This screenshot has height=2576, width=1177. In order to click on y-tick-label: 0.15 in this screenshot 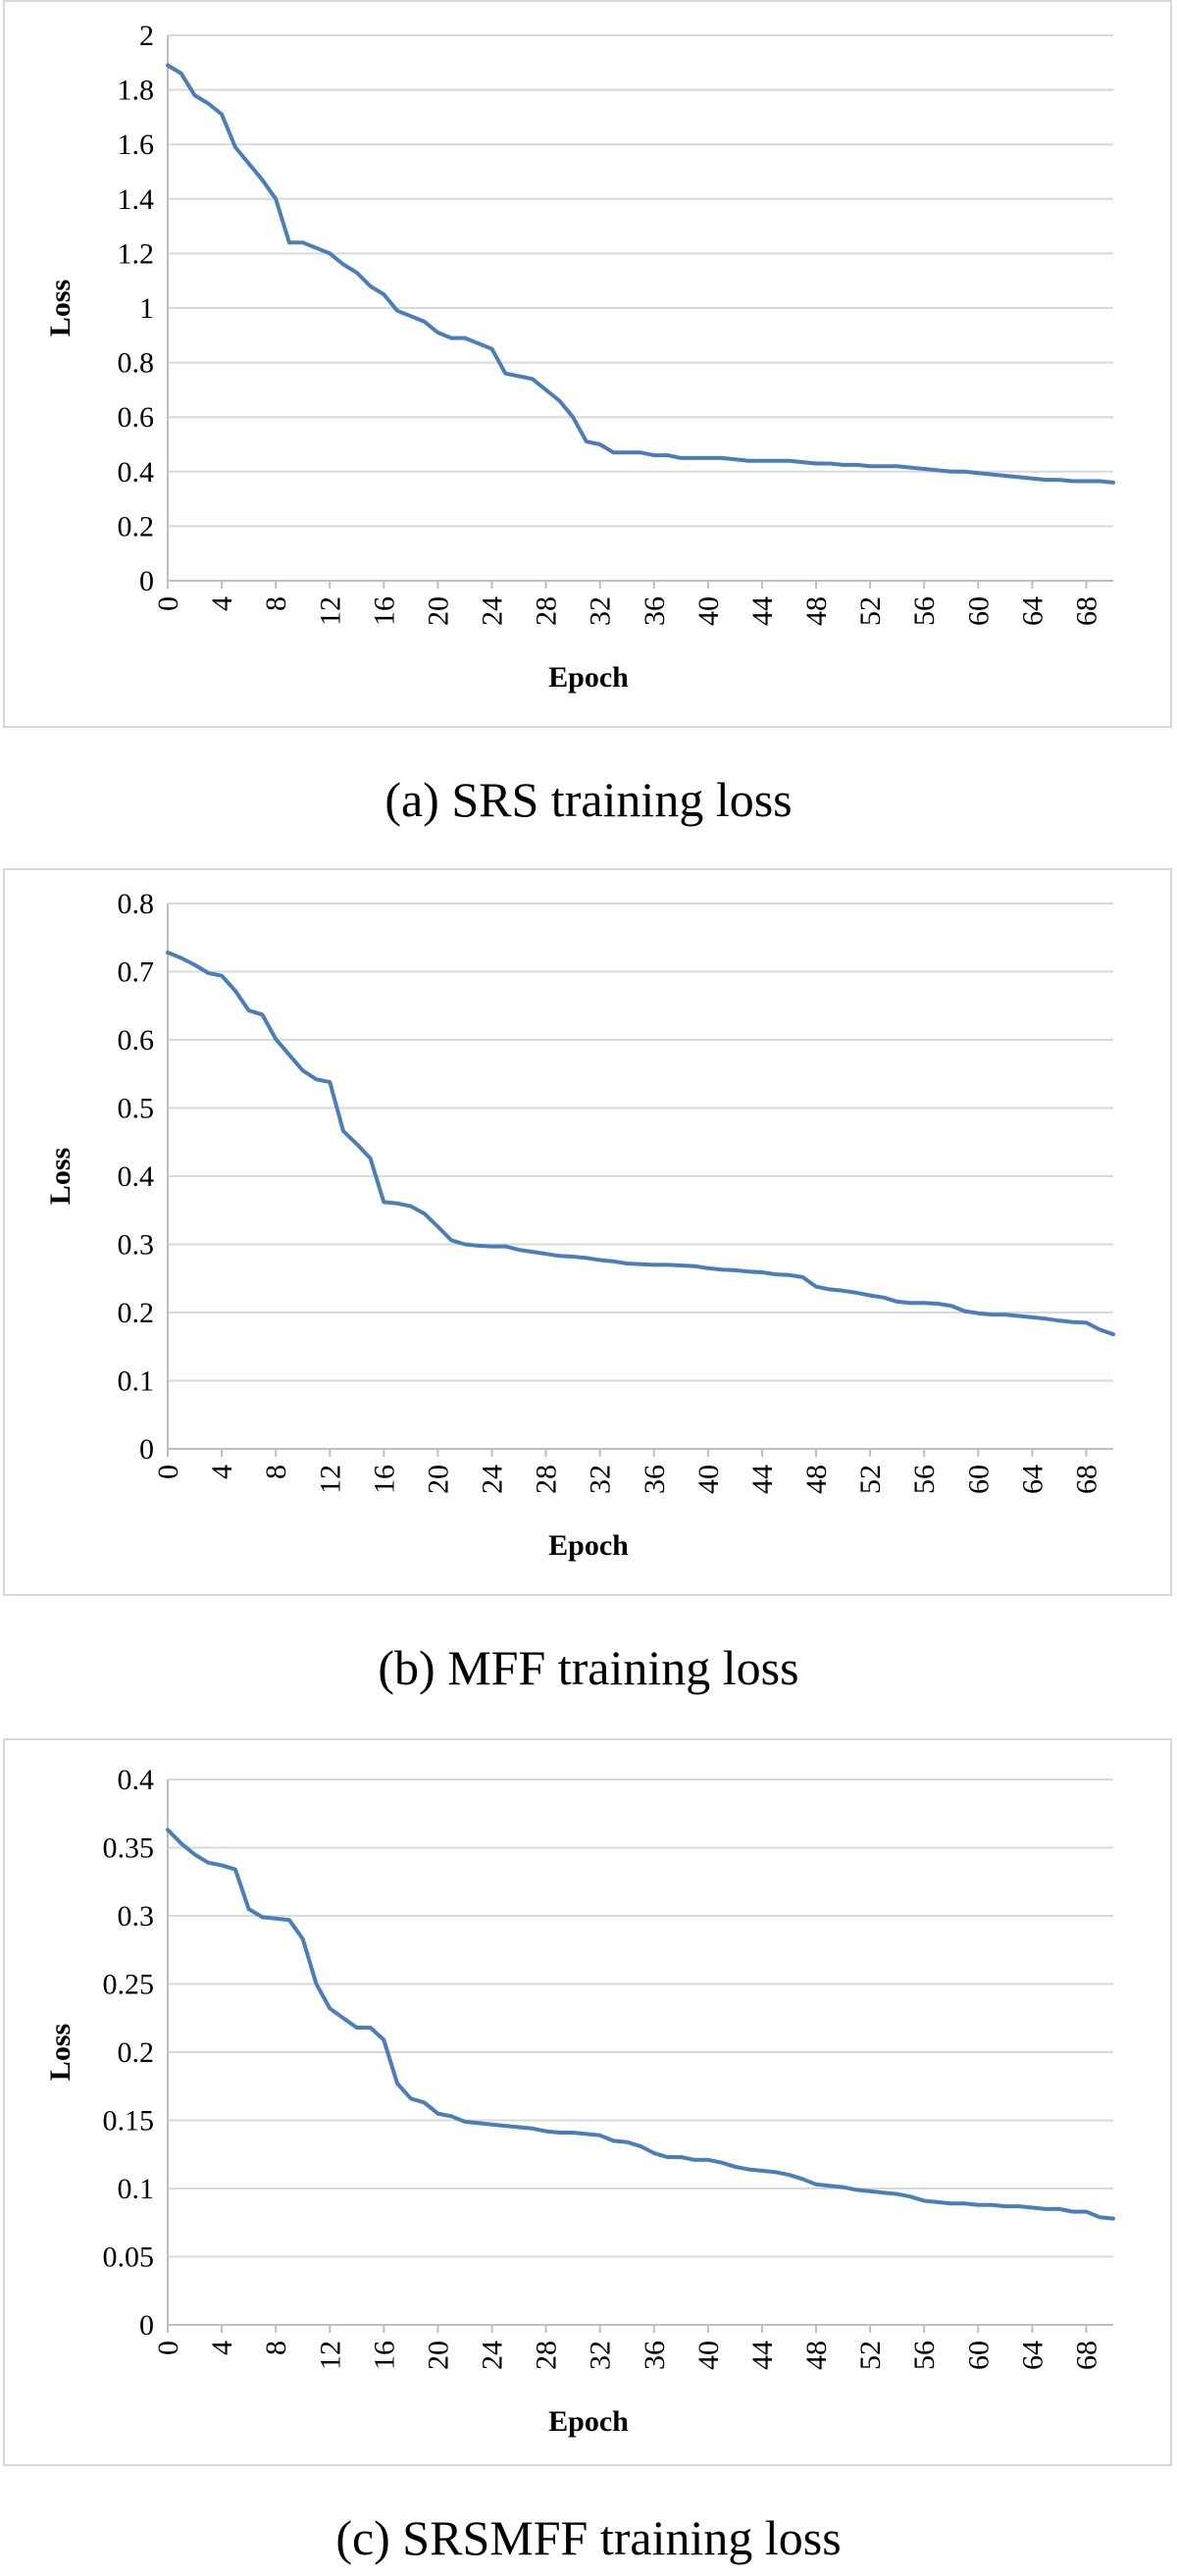, I will do `click(129, 2121)`.